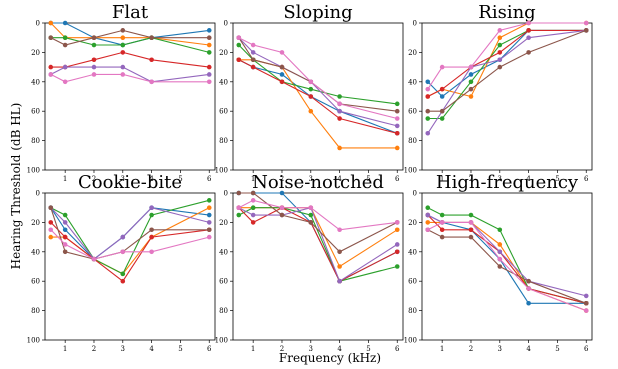 Image resolution: width=618 pixels, height=369 pixels. Describe the element at coordinates (130, 12) in the screenshot. I see `panel-title: Flat` at that location.